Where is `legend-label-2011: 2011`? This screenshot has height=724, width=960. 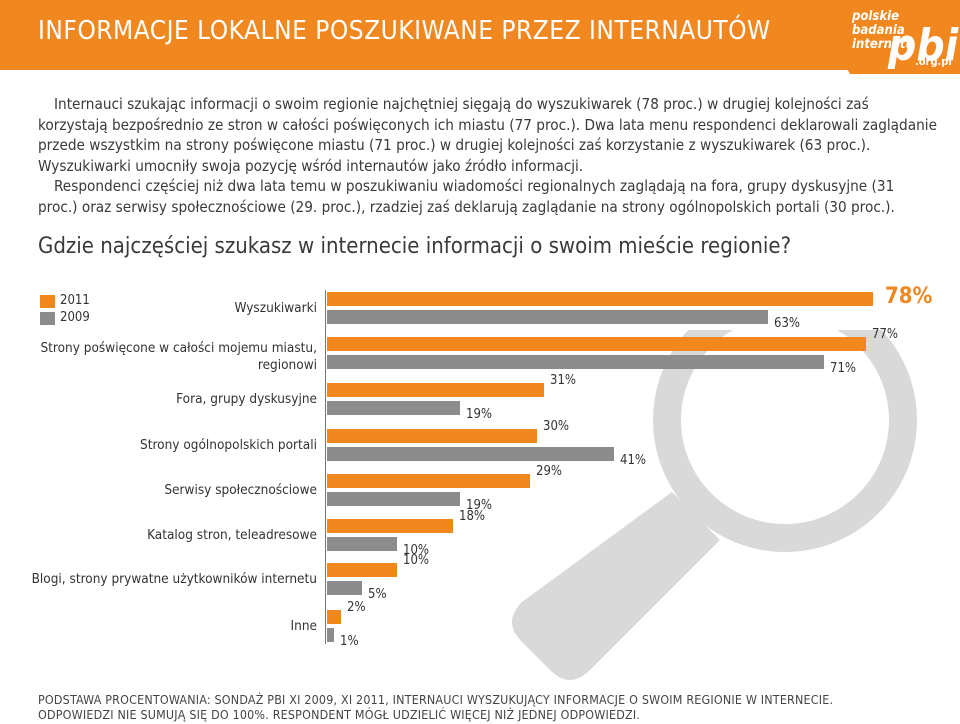 legend-label-2011: 2011 is located at coordinates (75, 300).